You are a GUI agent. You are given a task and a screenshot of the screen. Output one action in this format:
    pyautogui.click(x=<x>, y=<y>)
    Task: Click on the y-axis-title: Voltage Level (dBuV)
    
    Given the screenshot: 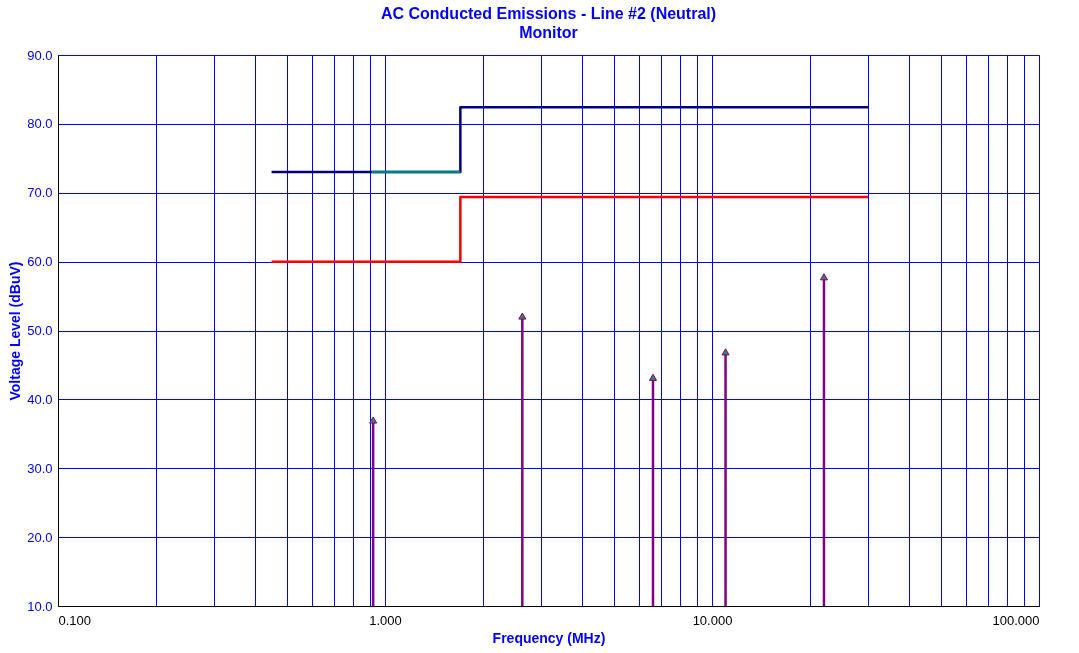 What is the action you would take?
    pyautogui.click(x=15, y=331)
    